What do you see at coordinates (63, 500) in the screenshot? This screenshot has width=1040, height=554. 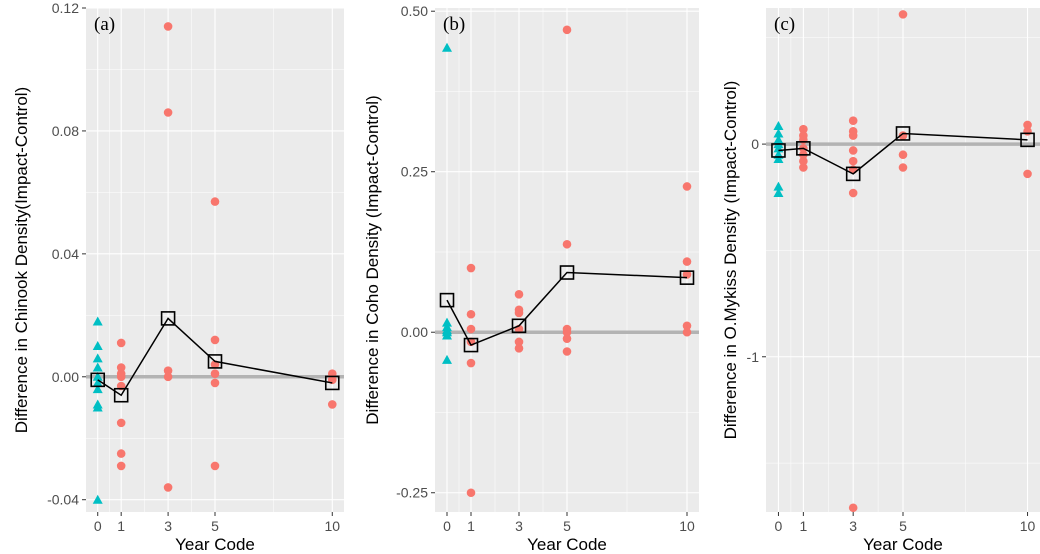 I see `y-tick-label: -0.04` at bounding box center [63, 500].